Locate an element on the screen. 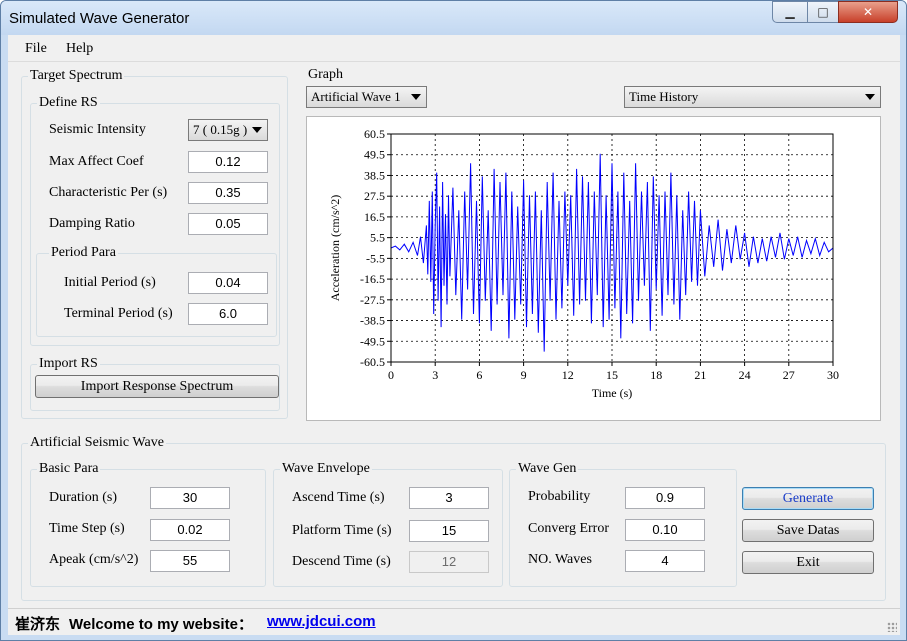  initial-period-field: 0.04 is located at coordinates (228, 283).